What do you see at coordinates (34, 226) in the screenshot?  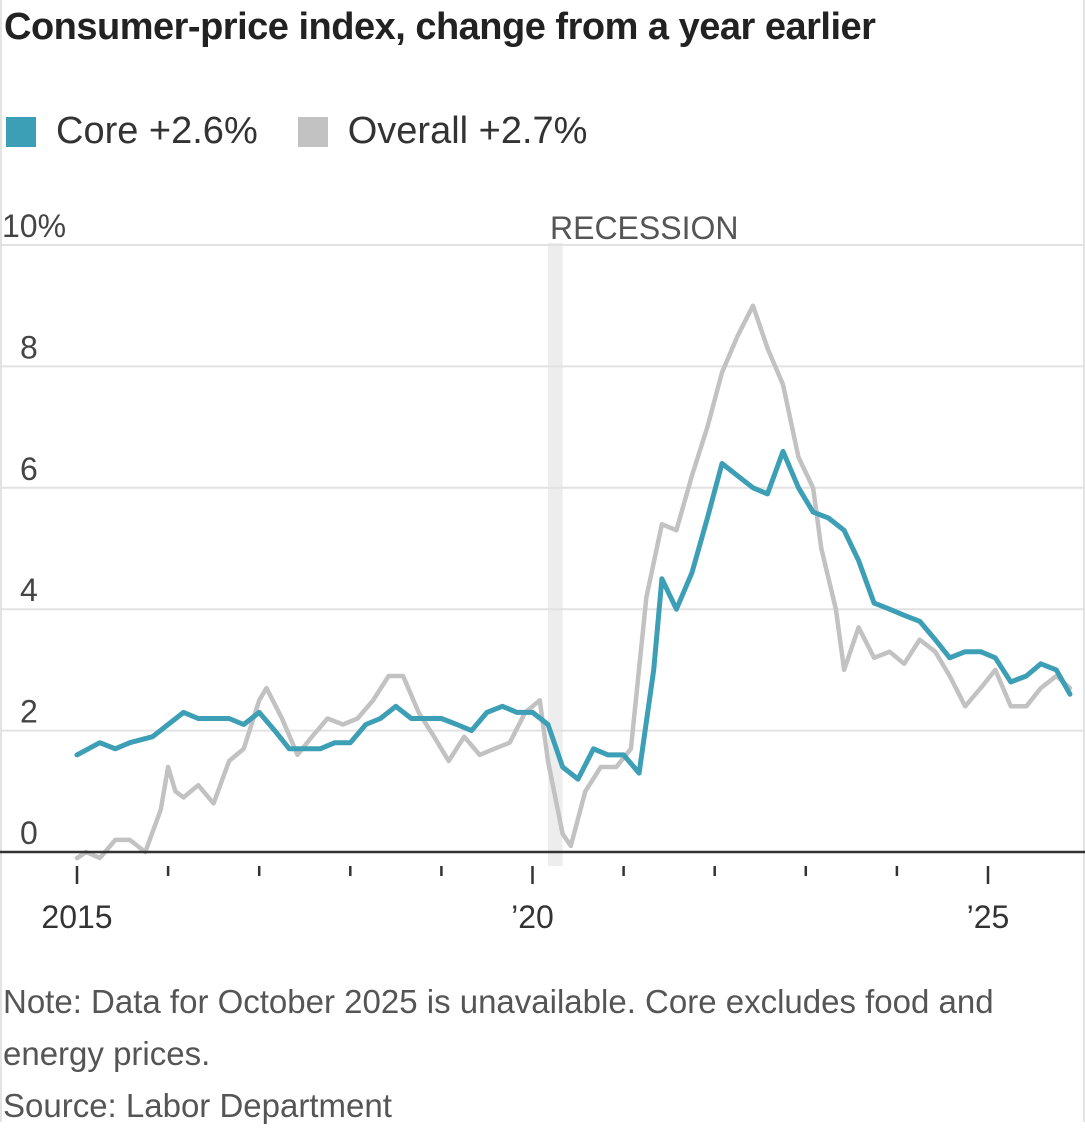 I see `y-tick-label-10: 10%` at bounding box center [34, 226].